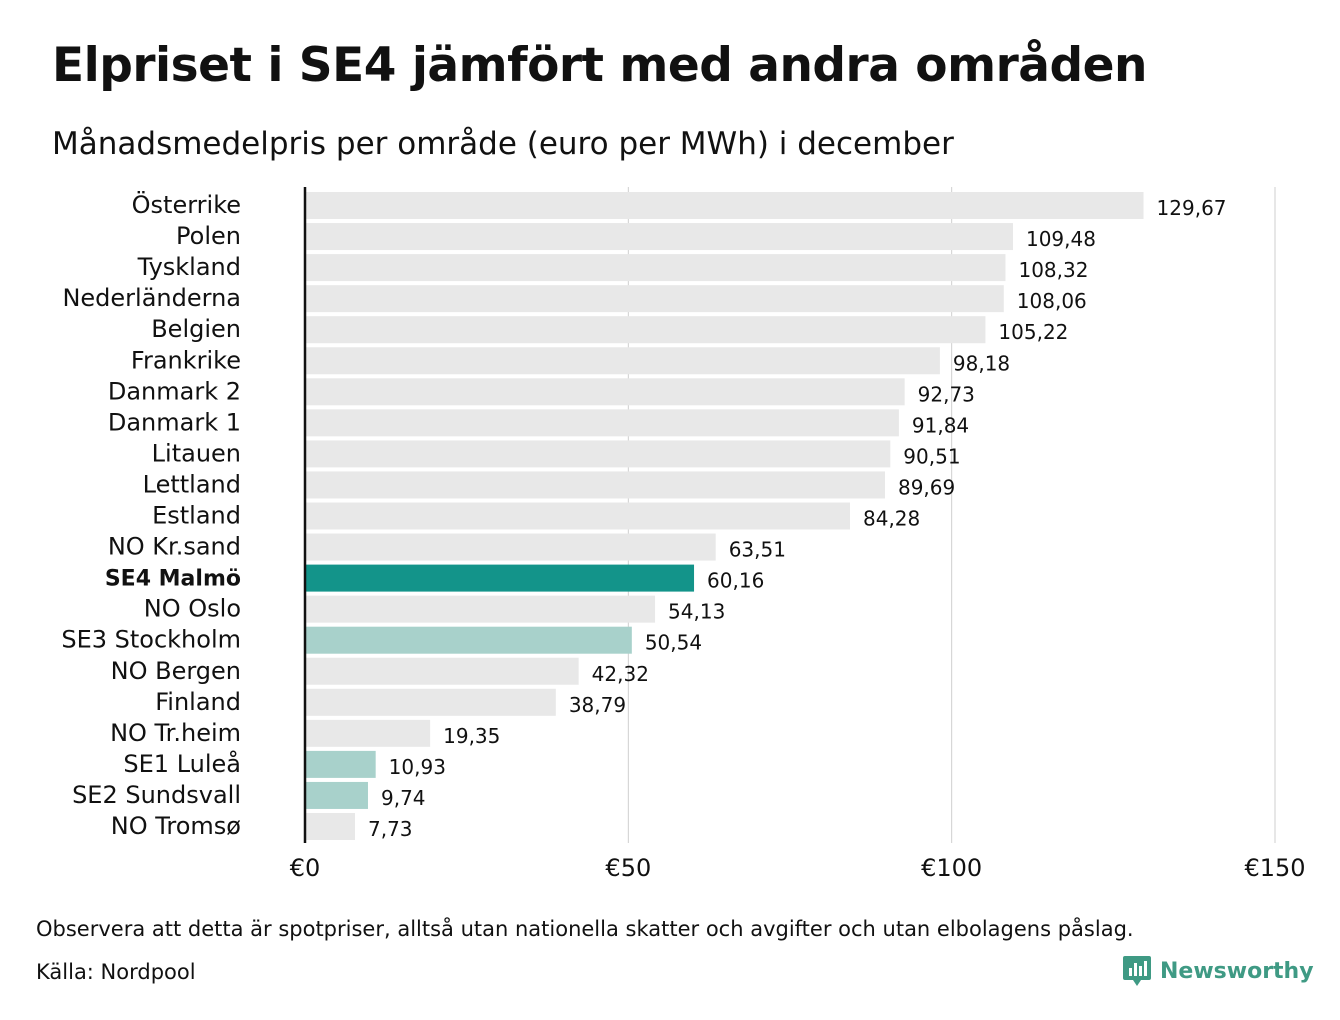 The image size is (1340, 1020). Describe the element at coordinates (174, 547) in the screenshot. I see `category-label: NO Kr.sand` at that location.